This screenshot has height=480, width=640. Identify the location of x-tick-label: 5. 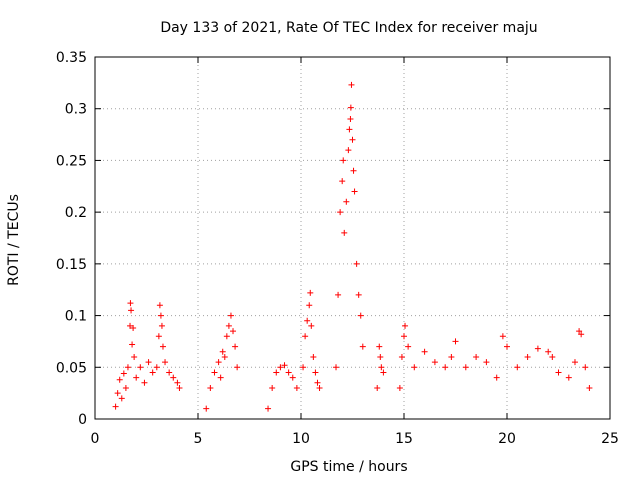
(198, 439).